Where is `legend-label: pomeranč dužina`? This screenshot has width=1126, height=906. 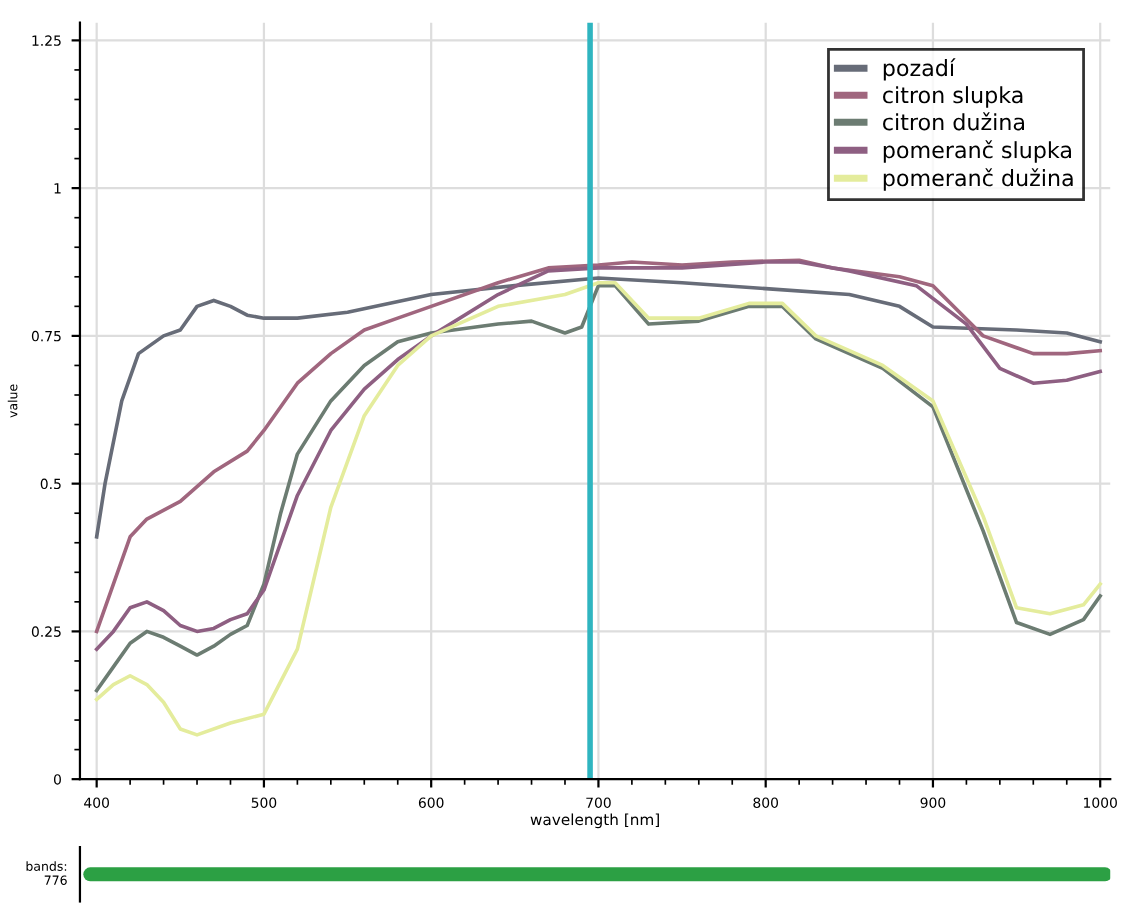
legend-label: pomeranč dužina is located at coordinates (978, 179).